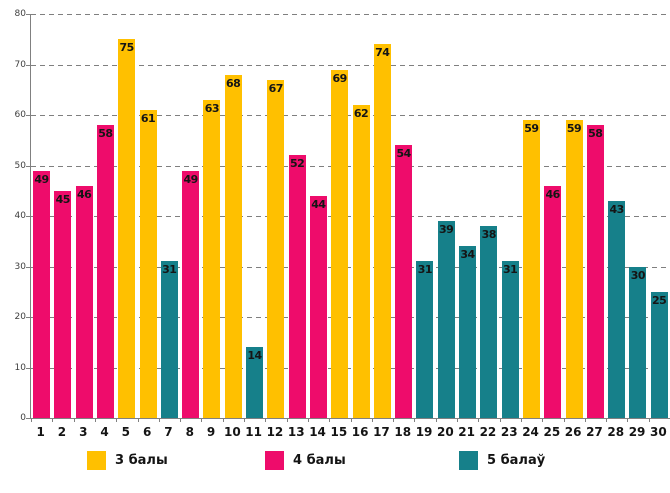  I want to click on legend-label-4-baly: 4 балы, so click(319, 460).